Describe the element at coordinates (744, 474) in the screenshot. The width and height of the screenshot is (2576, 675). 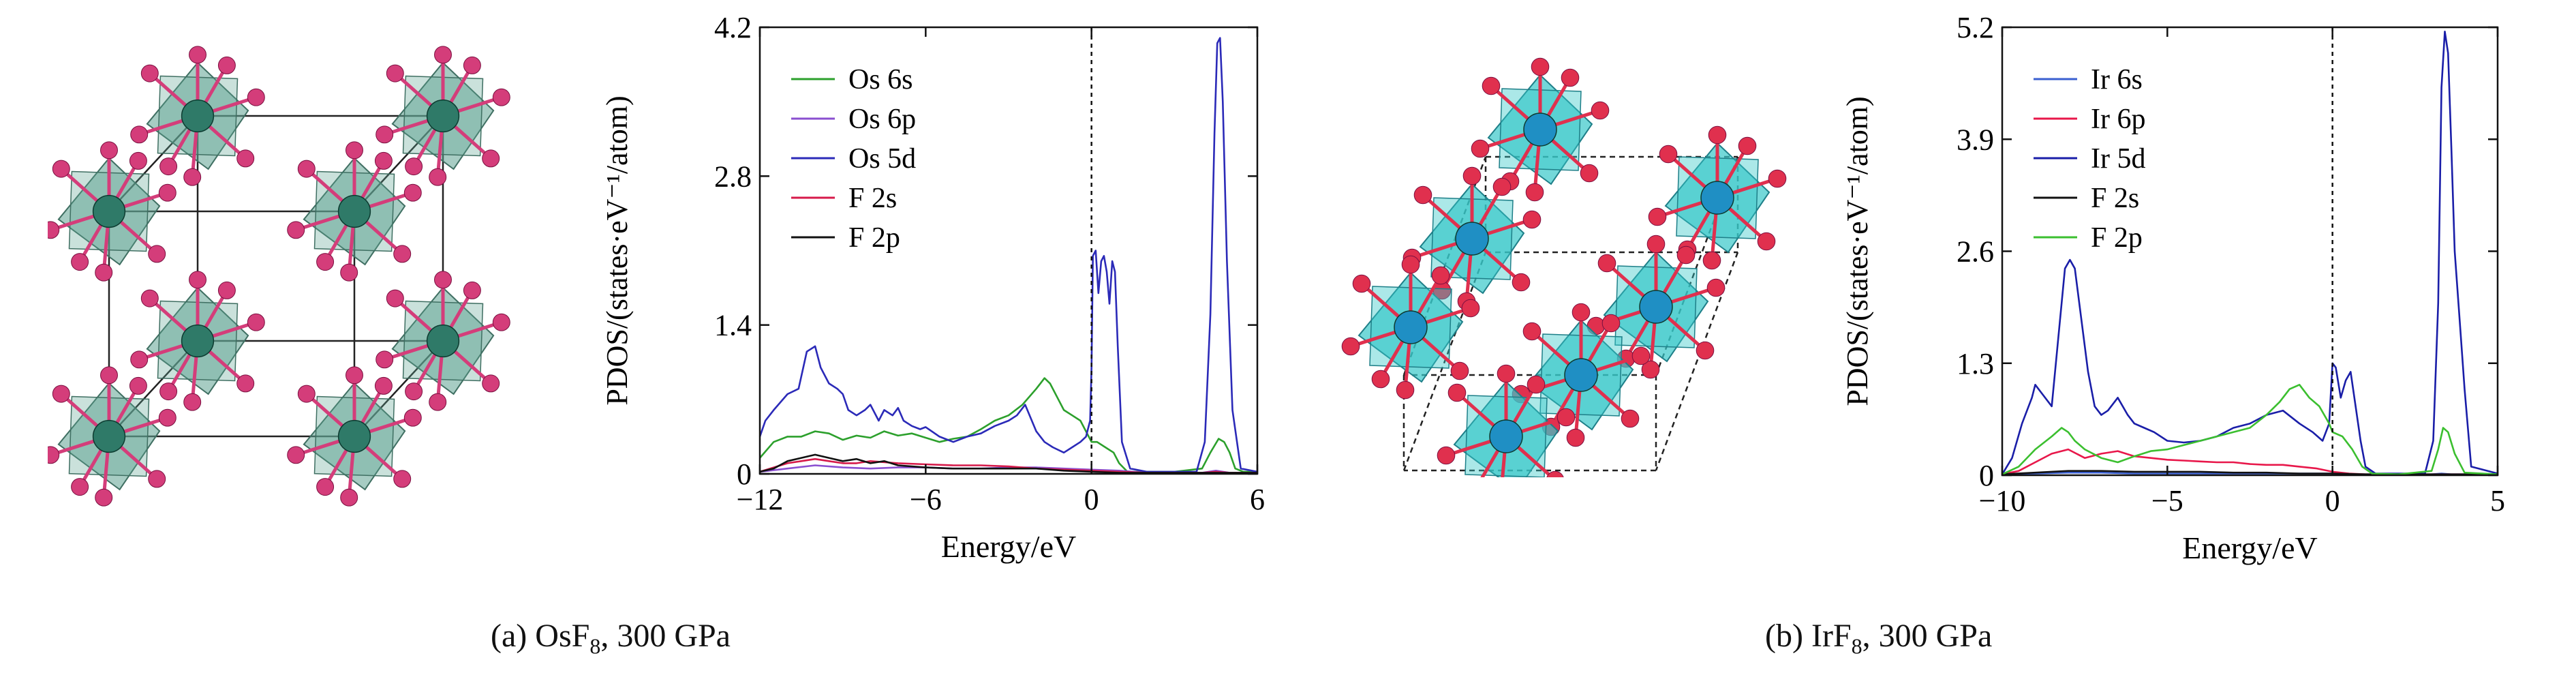
I see `y-tick-label: 0` at that location.